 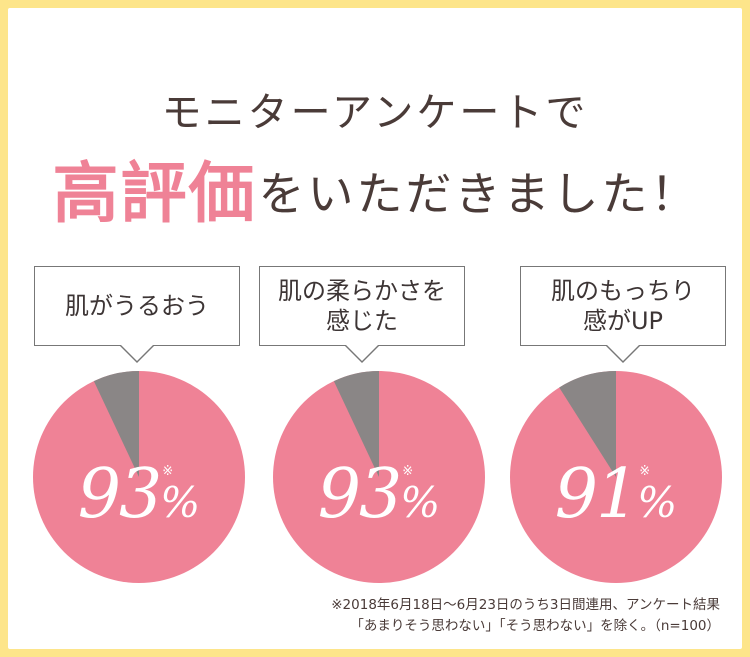 I want to click on speech-bubble-1: 肌がうるおう, so click(x=137, y=314).